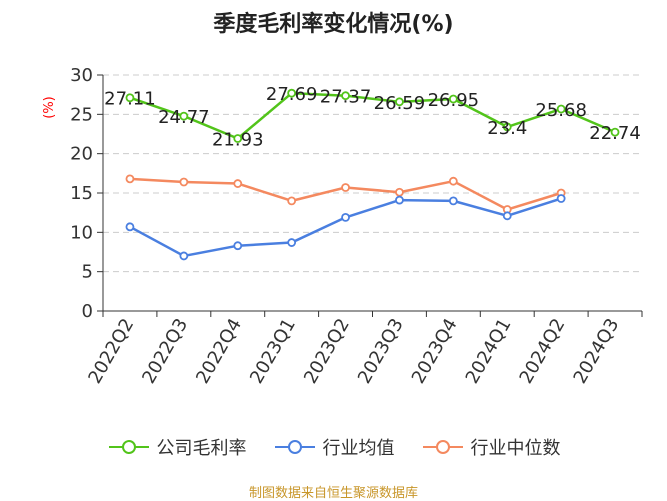  Describe the element at coordinates (81, 193) in the screenshot. I see `y-tick-label: 15` at that location.